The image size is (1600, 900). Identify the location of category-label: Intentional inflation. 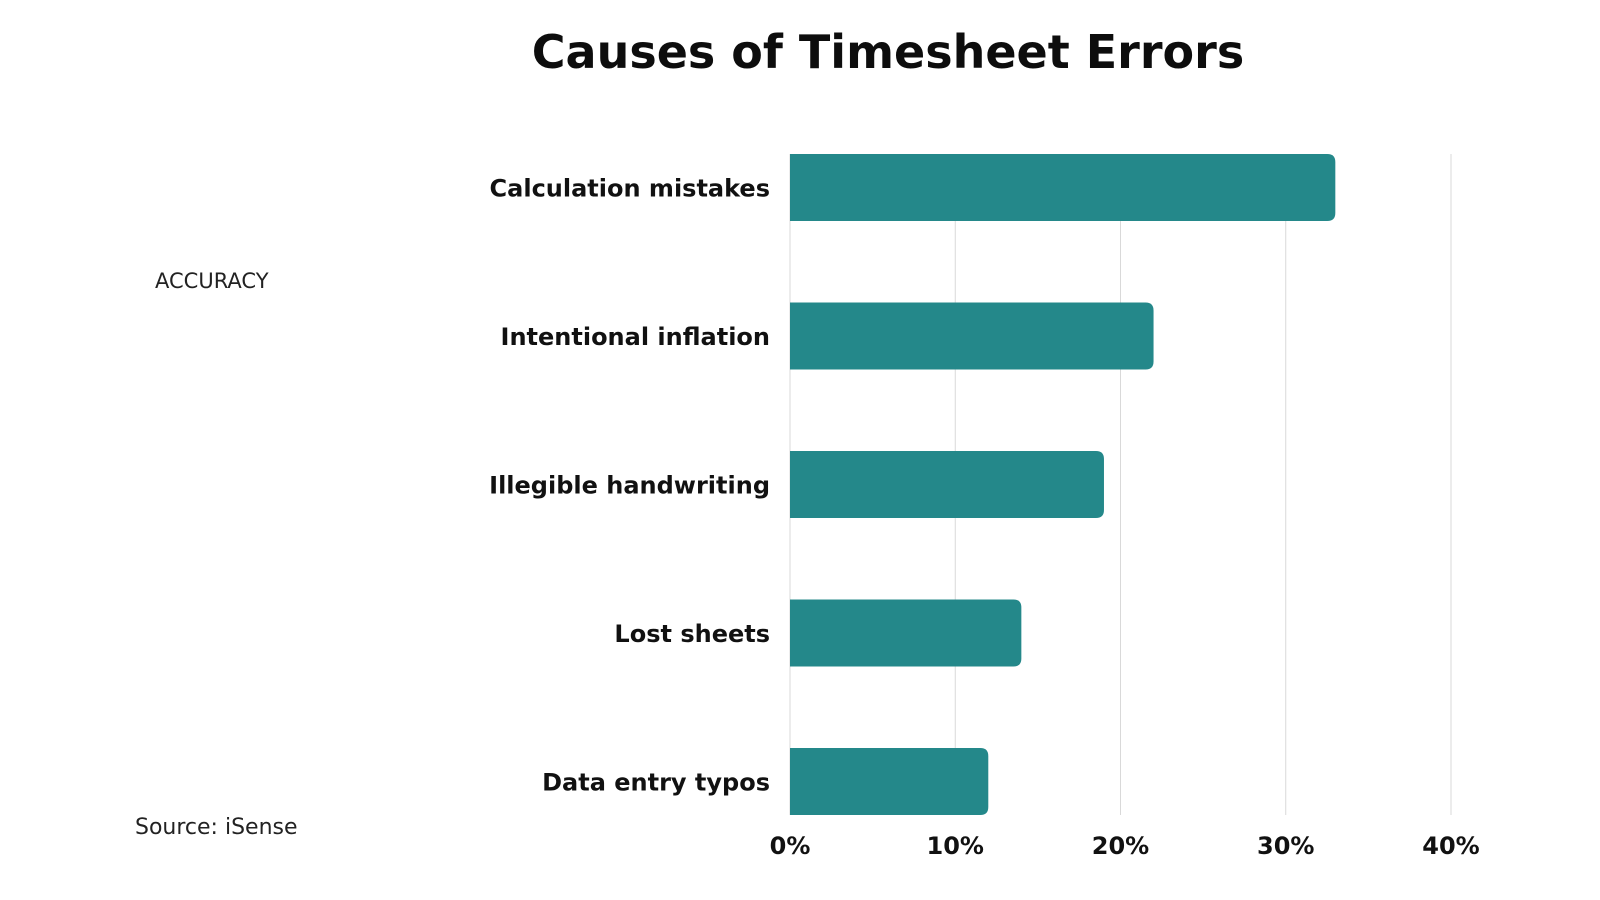
(635, 337).